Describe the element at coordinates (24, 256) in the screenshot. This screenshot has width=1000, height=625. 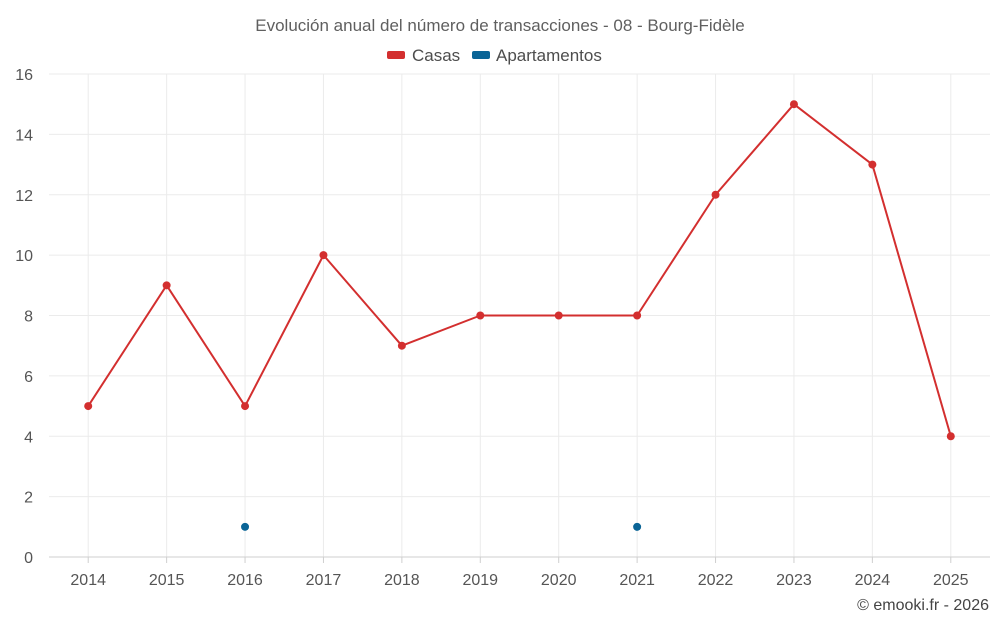
I see `y-tick-label: 10` at that location.